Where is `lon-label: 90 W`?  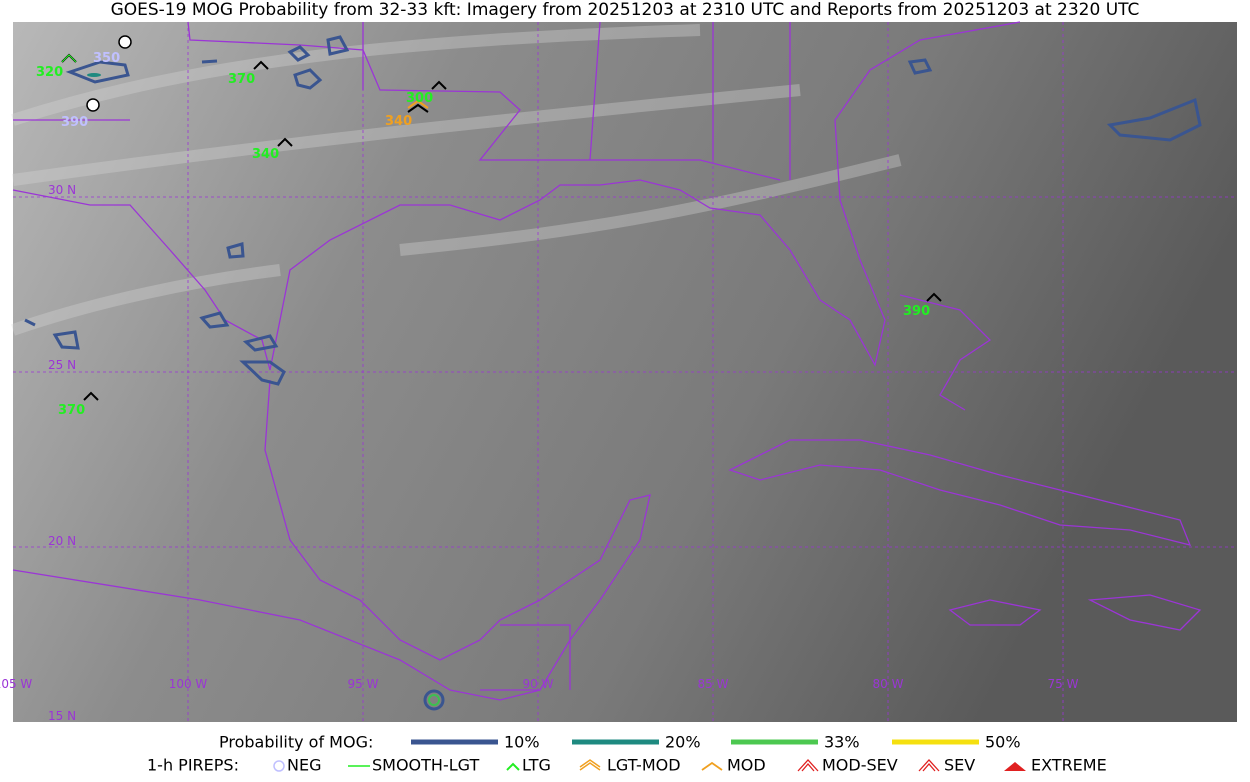 lon-label: 90 W is located at coordinates (538, 684).